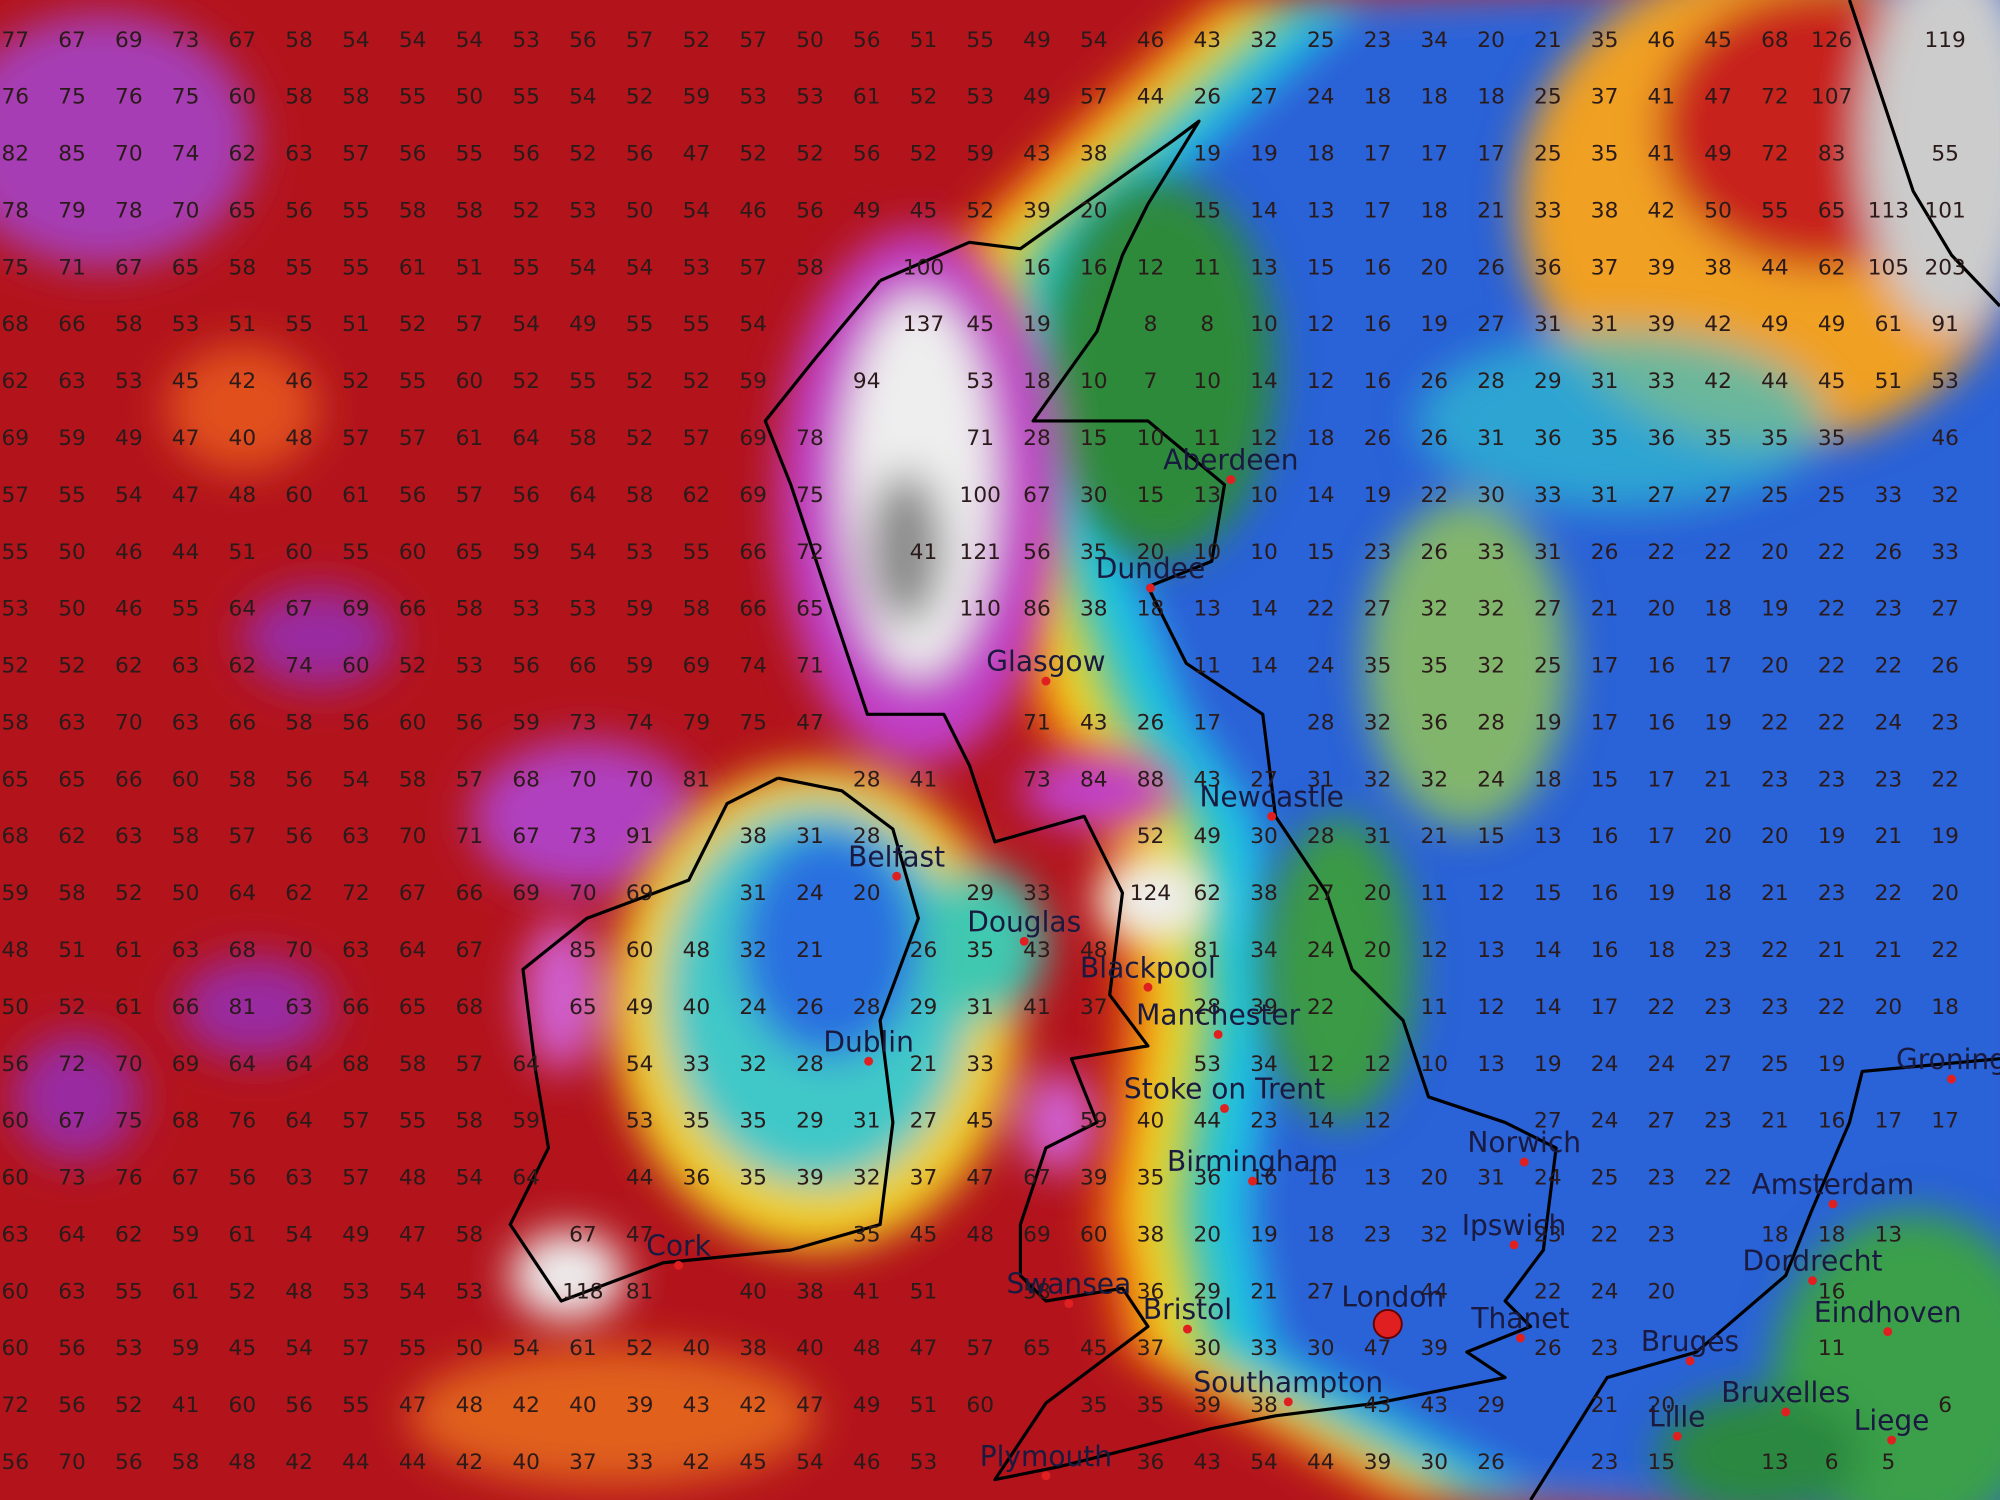 Image resolution: width=2000 pixels, height=1500 pixels. I want to click on city-label: Douglas, so click(1024, 921).